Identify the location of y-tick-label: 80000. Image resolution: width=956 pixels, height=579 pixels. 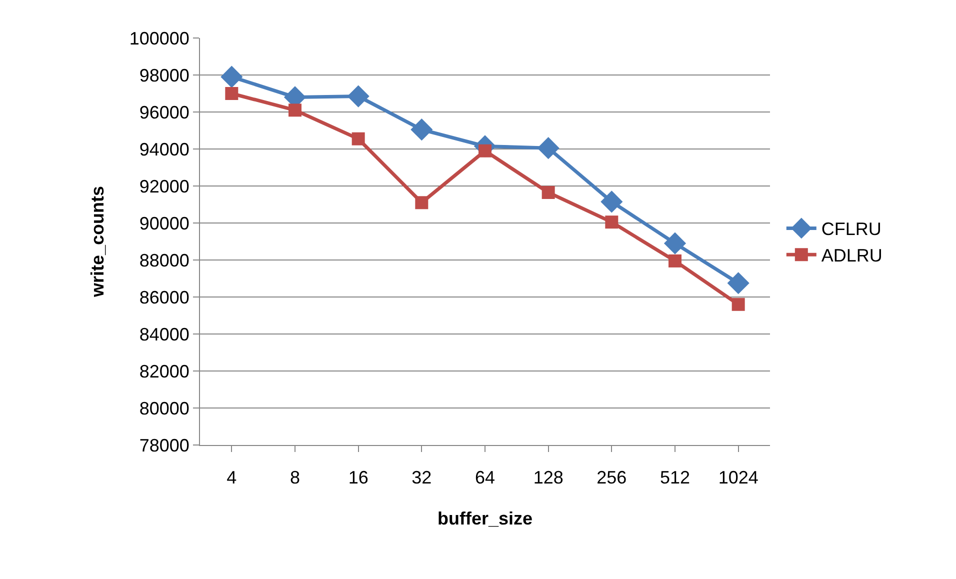
(164, 408).